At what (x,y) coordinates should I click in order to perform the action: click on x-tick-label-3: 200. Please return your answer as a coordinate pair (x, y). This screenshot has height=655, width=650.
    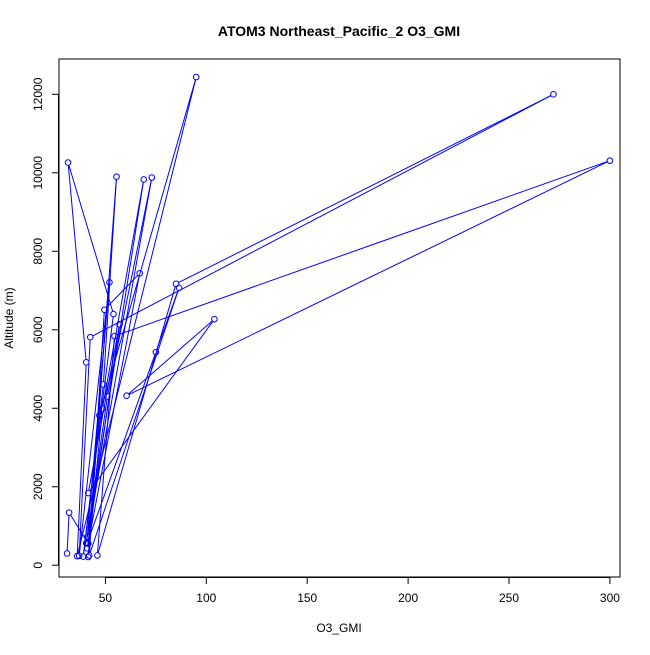
    Looking at the image, I should click on (408, 598).